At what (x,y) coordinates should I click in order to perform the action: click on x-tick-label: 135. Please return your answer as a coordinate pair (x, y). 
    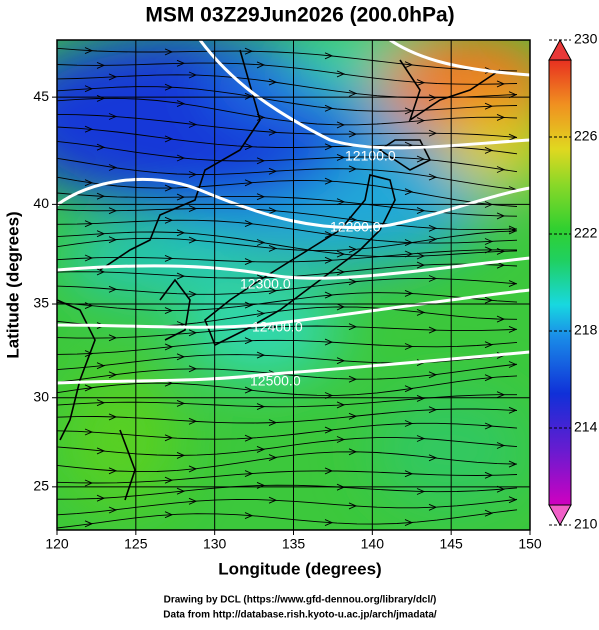
    Looking at the image, I should click on (294, 544).